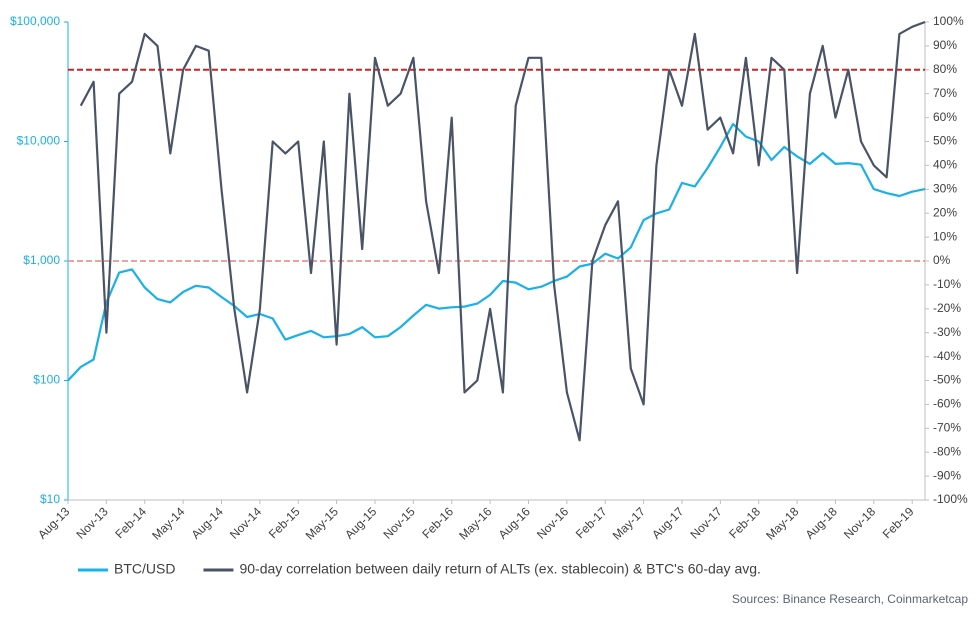  Describe the element at coordinates (945, 188) in the screenshot. I see `y2-tick-label: 30%` at that location.